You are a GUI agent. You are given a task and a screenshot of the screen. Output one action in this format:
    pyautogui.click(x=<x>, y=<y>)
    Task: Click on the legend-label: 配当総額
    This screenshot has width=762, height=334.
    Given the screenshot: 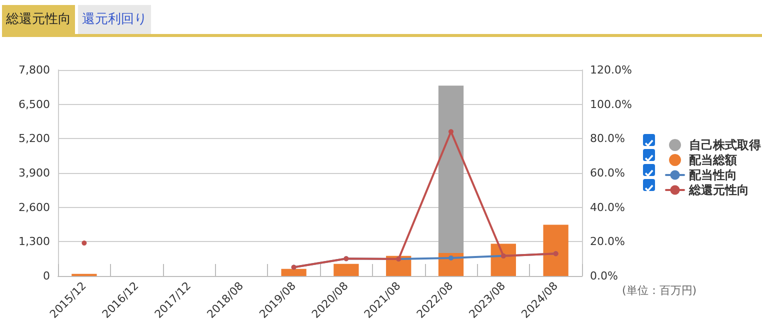 What is the action you would take?
    pyautogui.click(x=713, y=160)
    